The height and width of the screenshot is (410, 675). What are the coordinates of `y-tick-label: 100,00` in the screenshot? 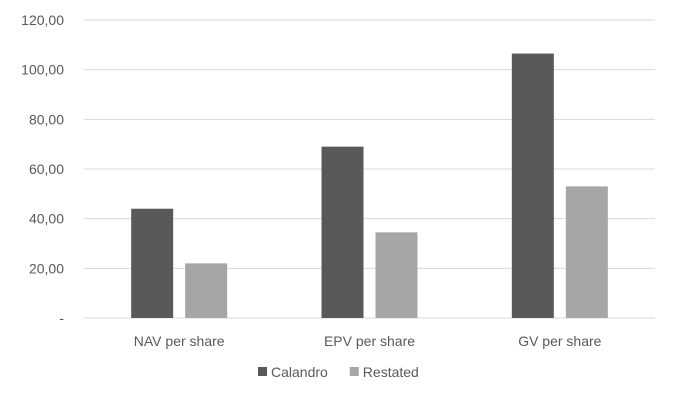 It's located at (42, 70).